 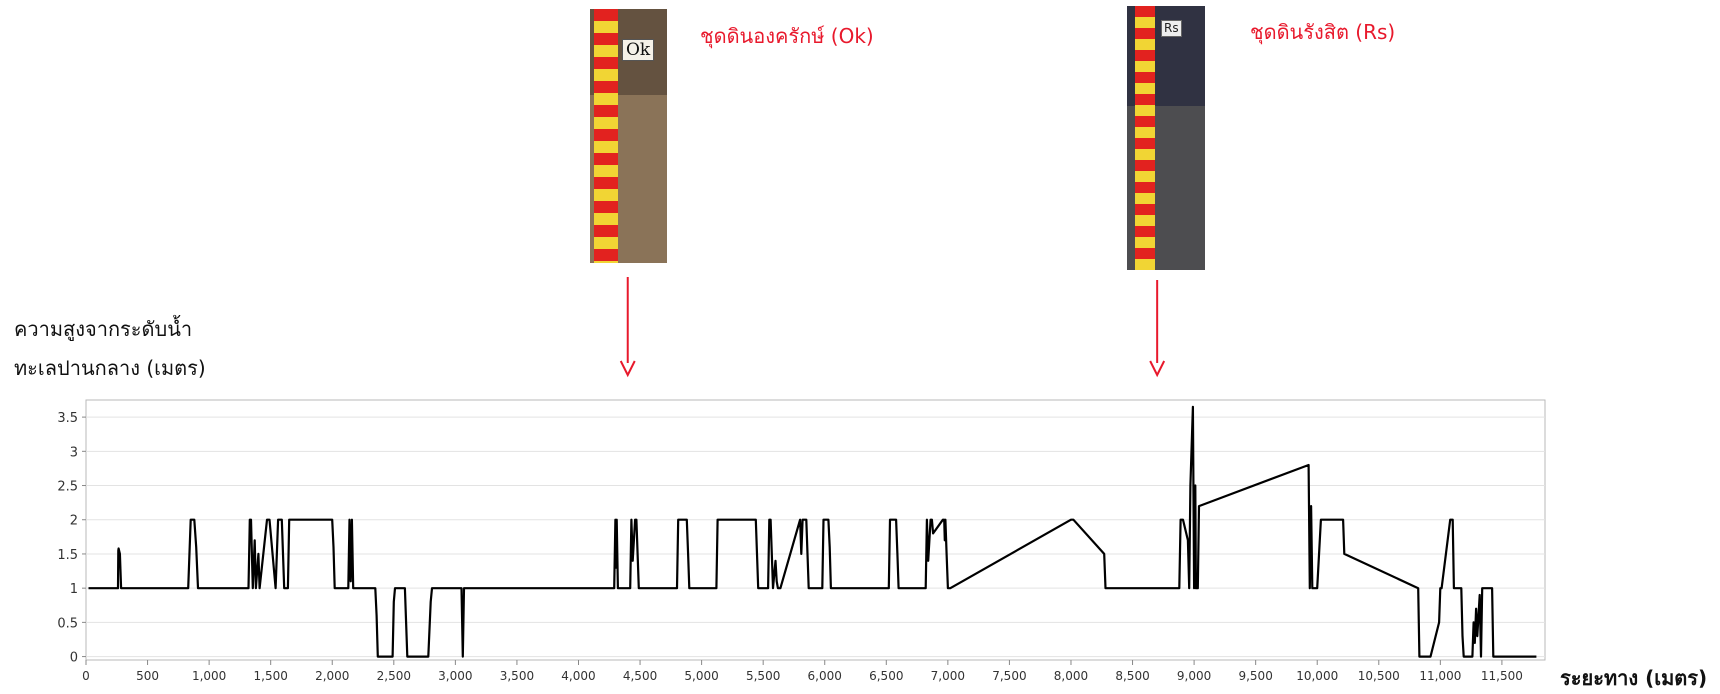 What do you see at coordinates (67, 623) in the screenshot?
I see `y-tick-label: 0.5` at bounding box center [67, 623].